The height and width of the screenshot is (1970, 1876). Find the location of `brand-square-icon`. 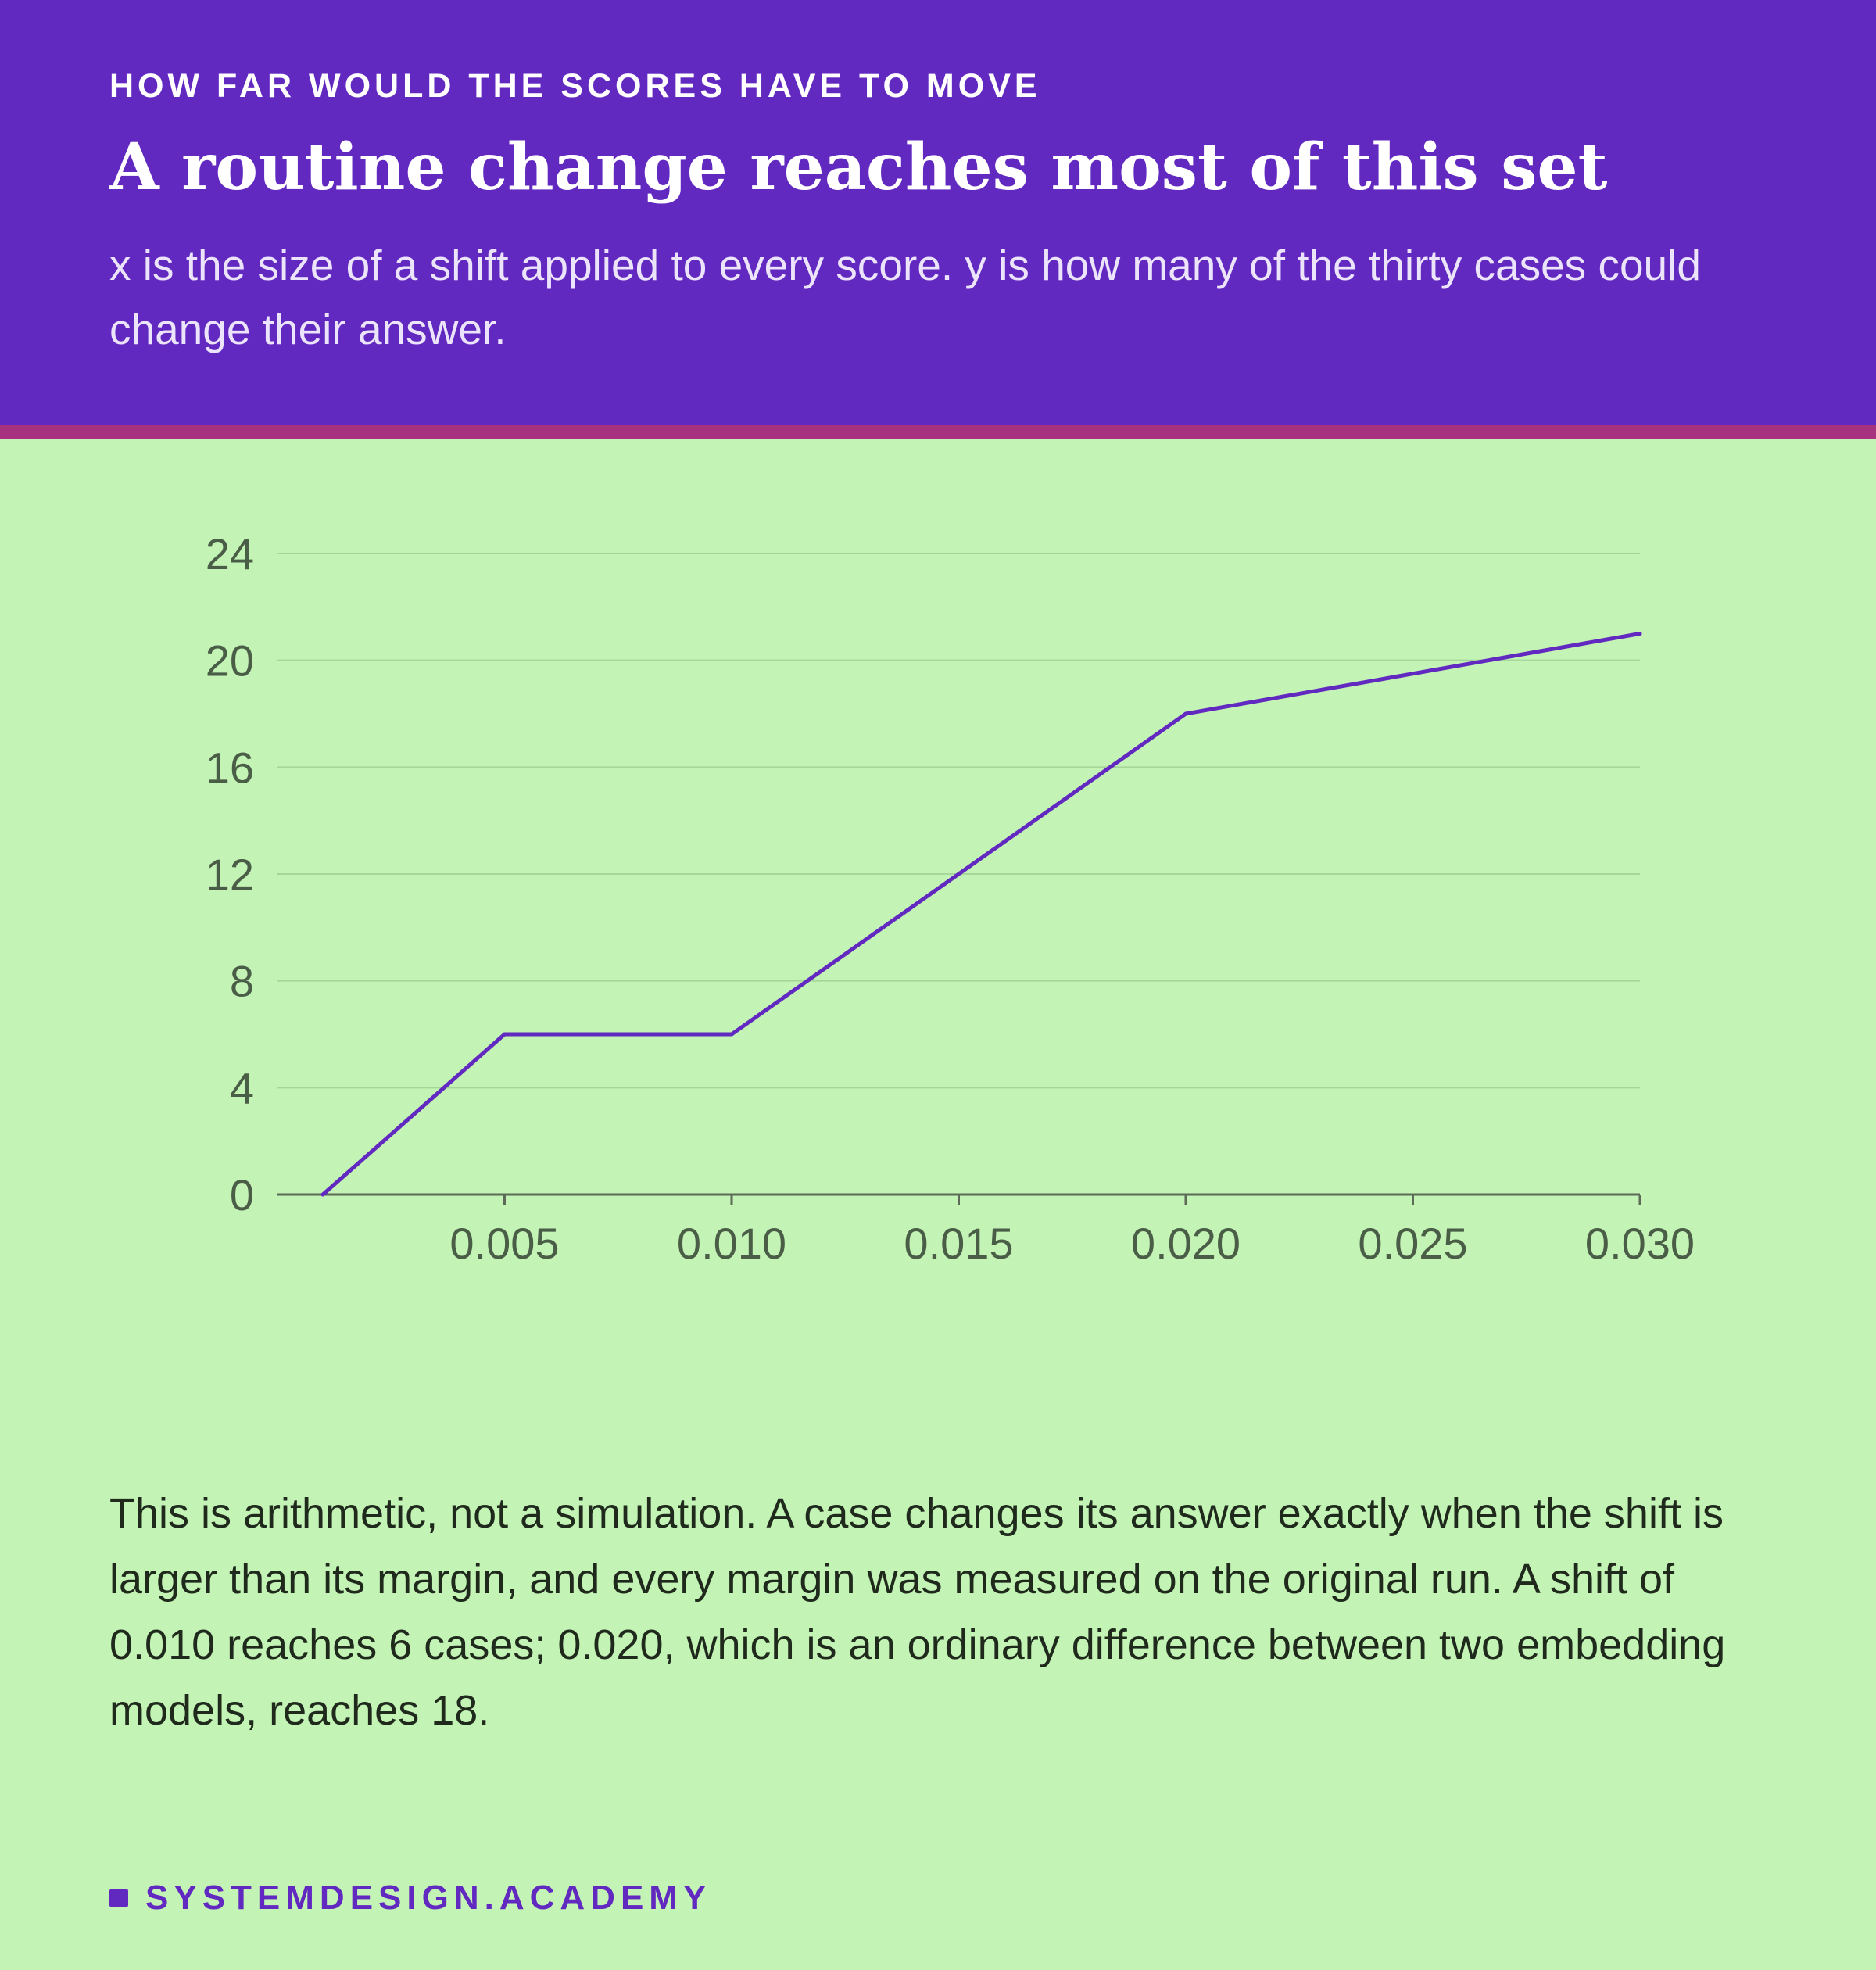

brand-square-icon is located at coordinates (118, 1898).